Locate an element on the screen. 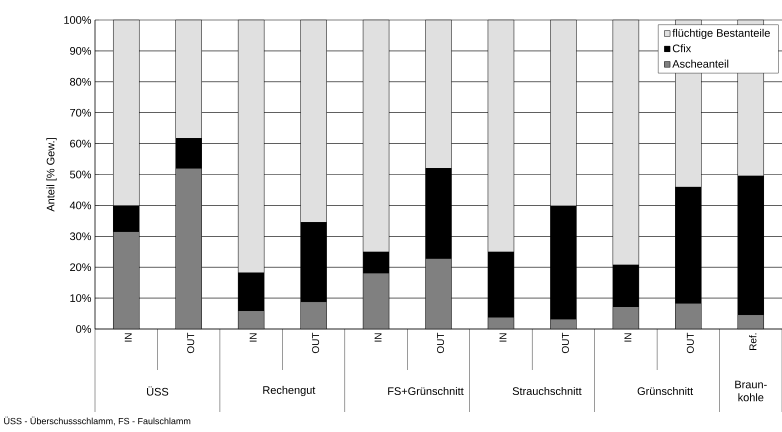 The width and height of the screenshot is (782, 432). y-tick-label: 50% is located at coordinates (81, 174).